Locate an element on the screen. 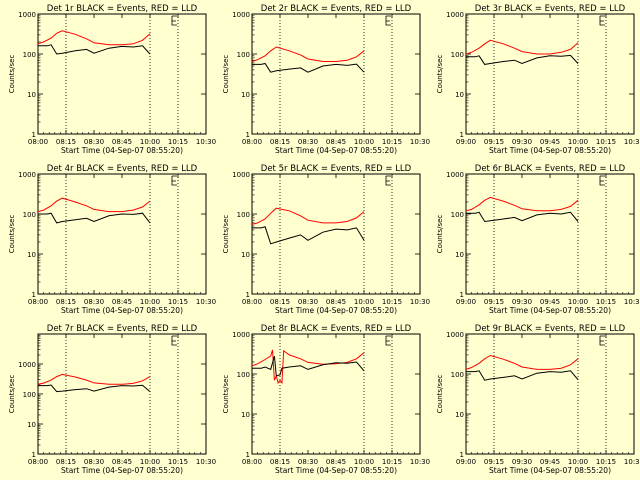  panel-title: Det 8r BLACK = Events, RED = LLD is located at coordinates (336, 329).